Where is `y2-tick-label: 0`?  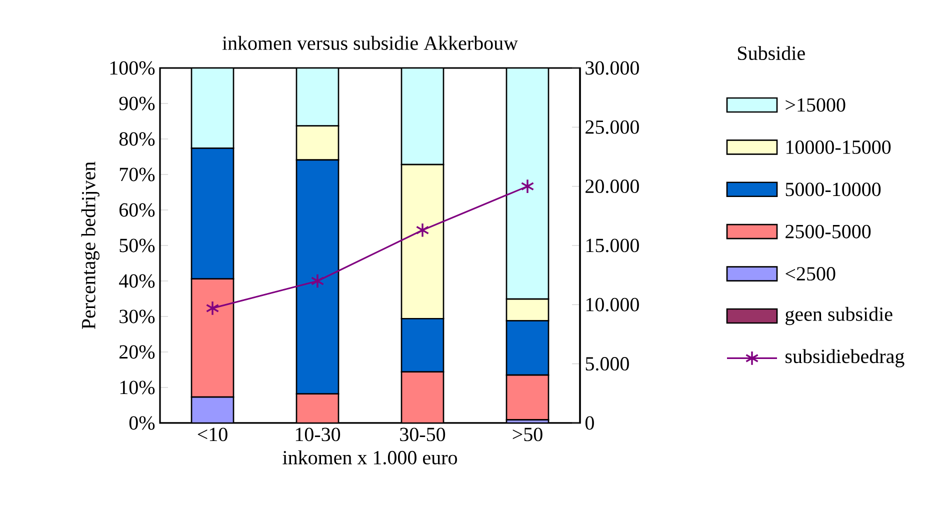
y2-tick-label: 0 is located at coordinates (589, 423).